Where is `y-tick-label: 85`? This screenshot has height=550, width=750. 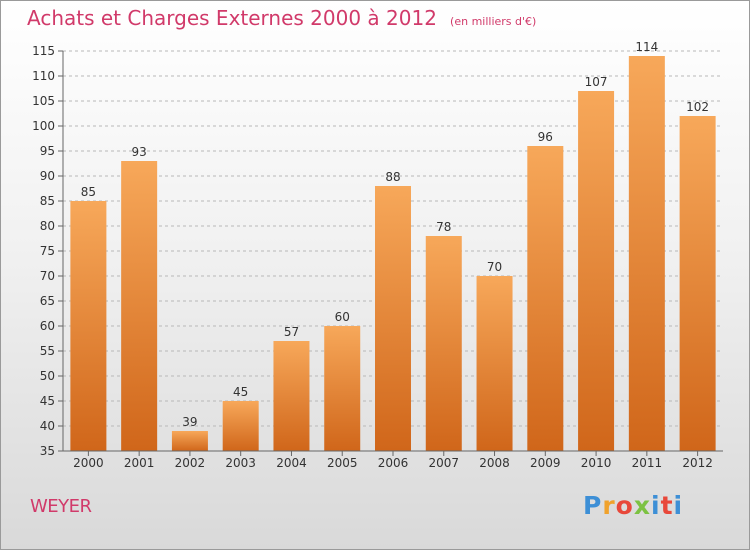 y-tick-label: 85 is located at coordinates (47, 201).